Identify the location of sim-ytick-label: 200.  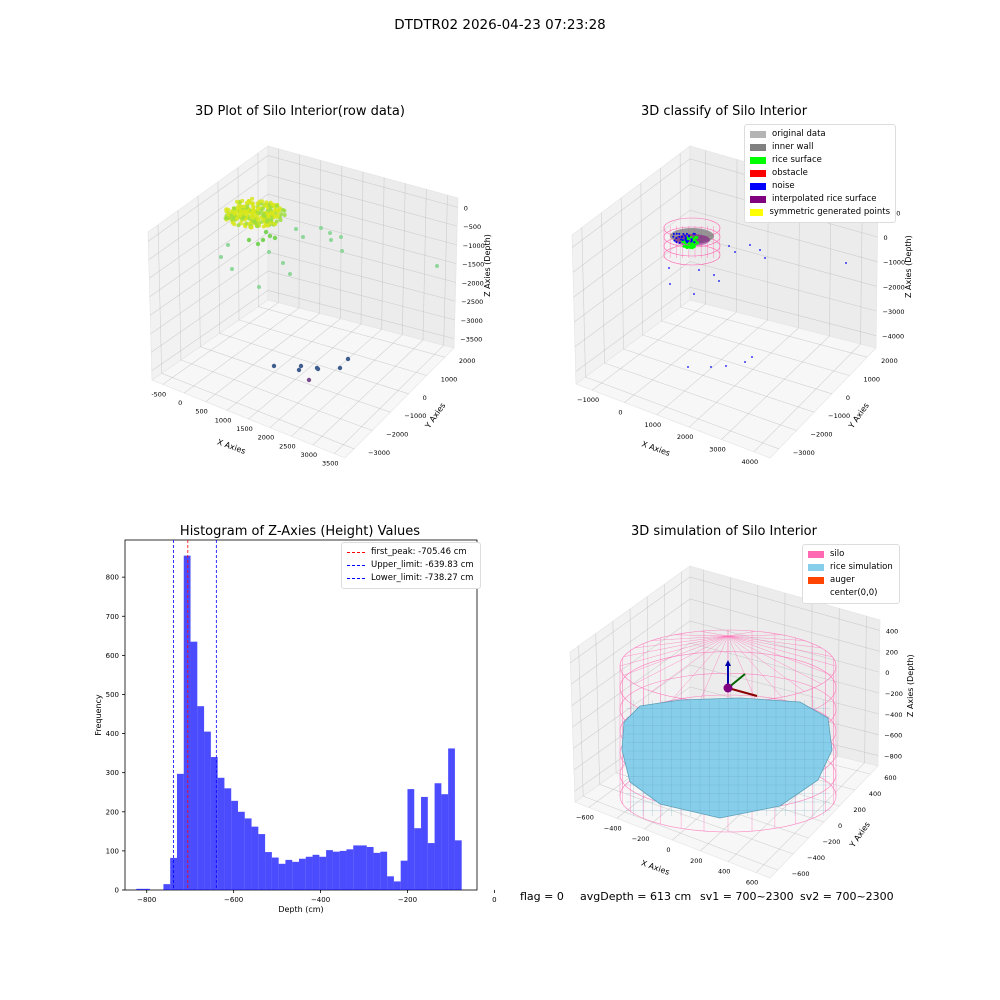
(859, 810).